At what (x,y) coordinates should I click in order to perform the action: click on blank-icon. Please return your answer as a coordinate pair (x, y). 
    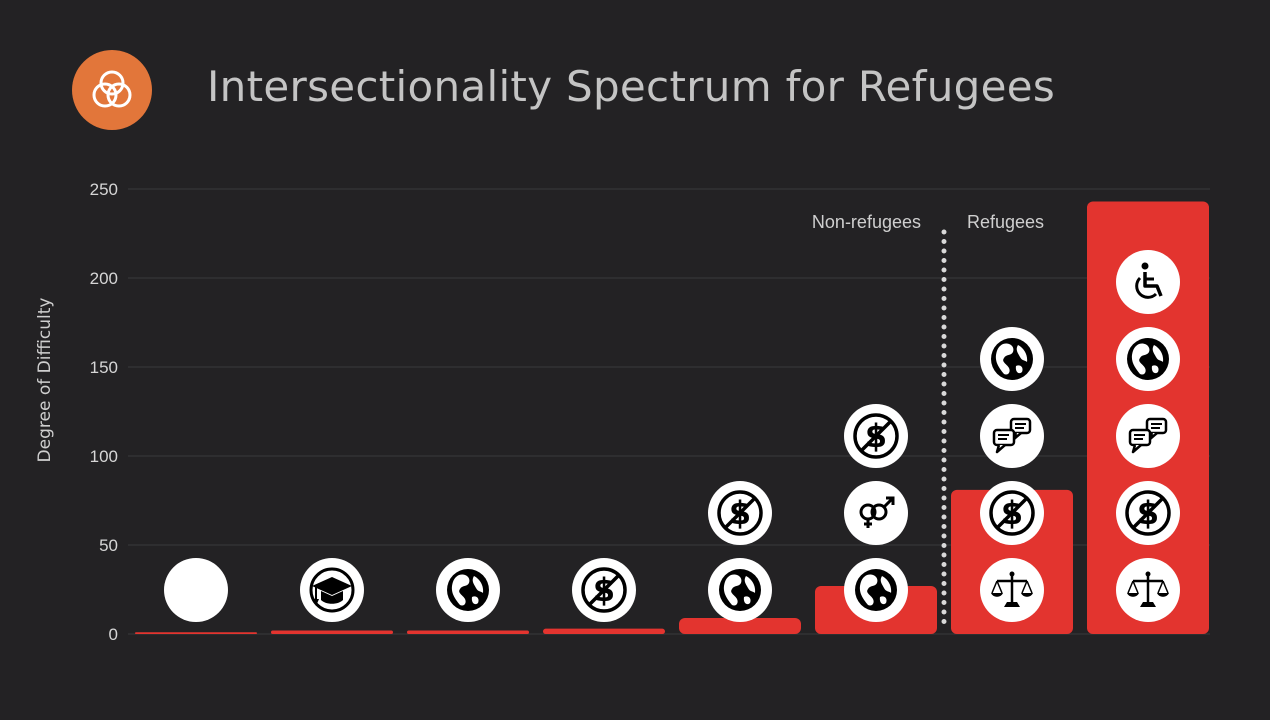
    Looking at the image, I should click on (196, 590).